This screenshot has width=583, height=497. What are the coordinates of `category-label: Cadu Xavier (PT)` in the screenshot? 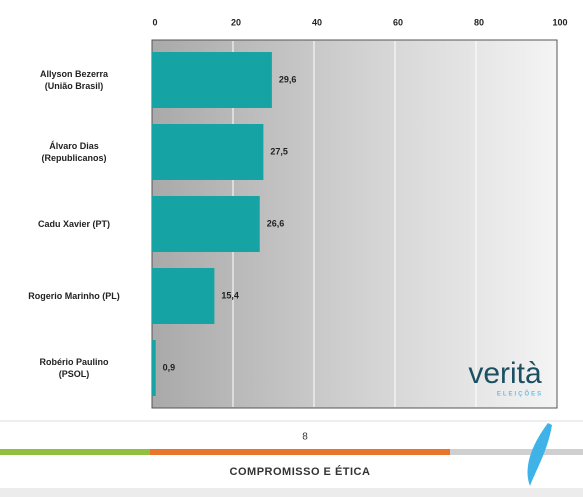 It's located at (74, 224).